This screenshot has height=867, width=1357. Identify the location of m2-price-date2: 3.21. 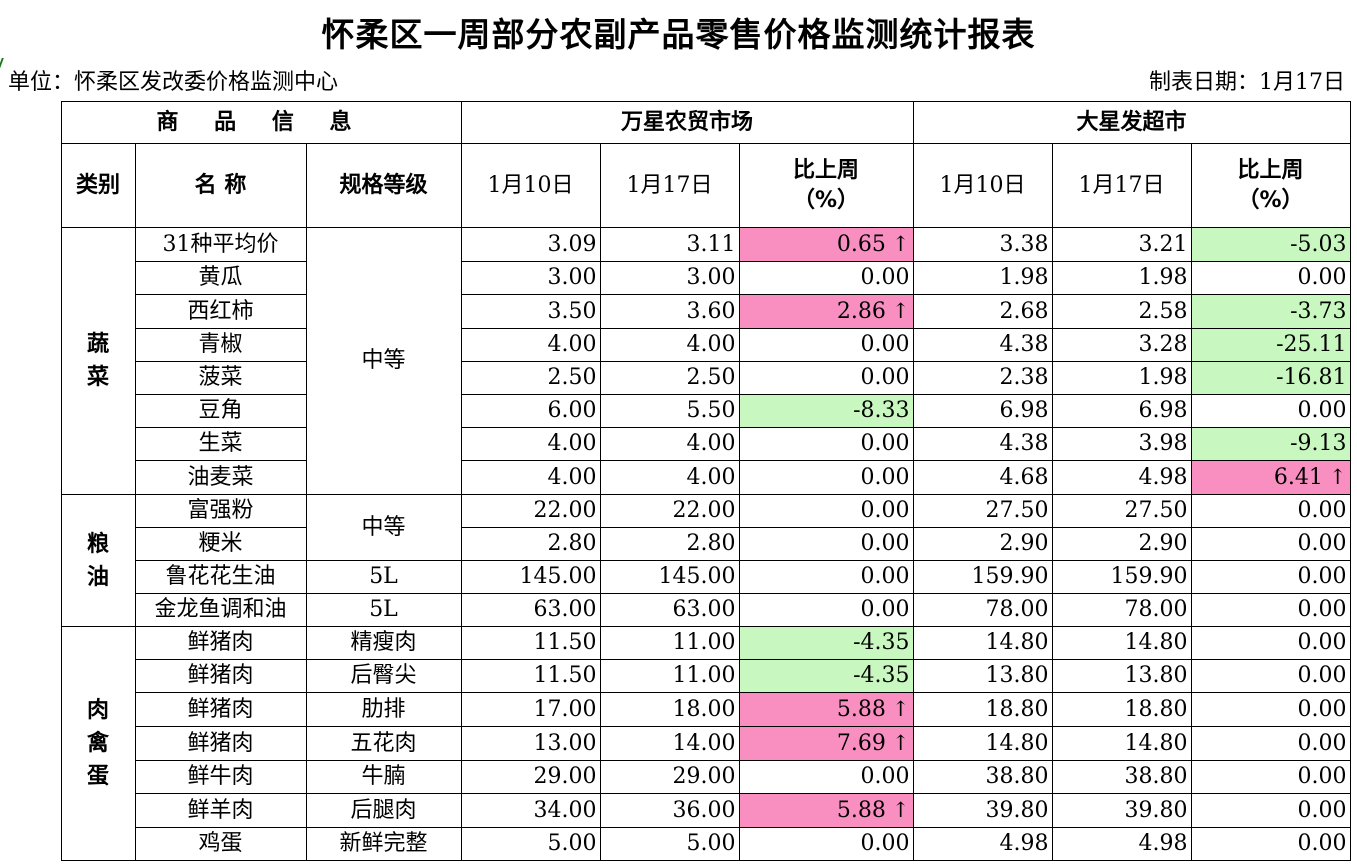
(1121, 244).